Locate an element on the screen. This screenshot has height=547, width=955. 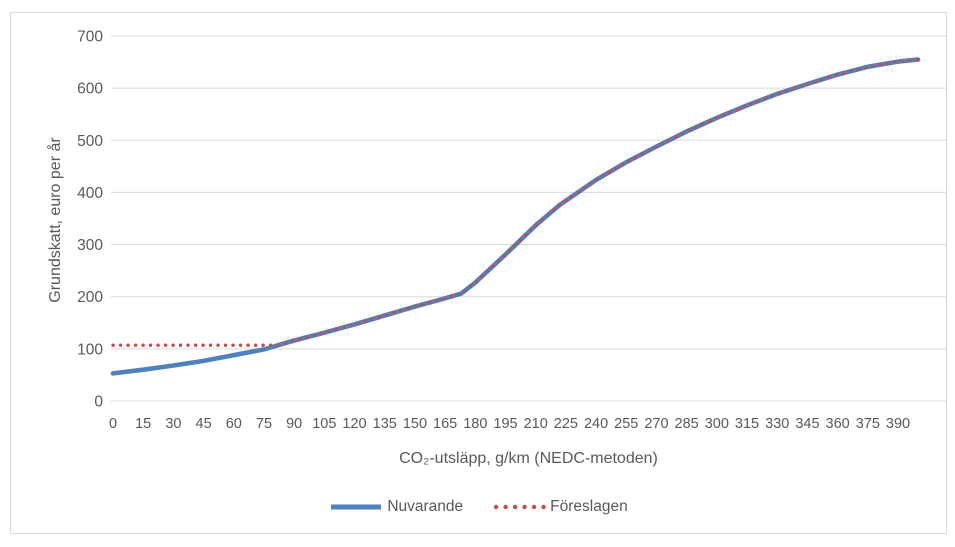
x-tick-label-390: 390 is located at coordinates (898, 424).